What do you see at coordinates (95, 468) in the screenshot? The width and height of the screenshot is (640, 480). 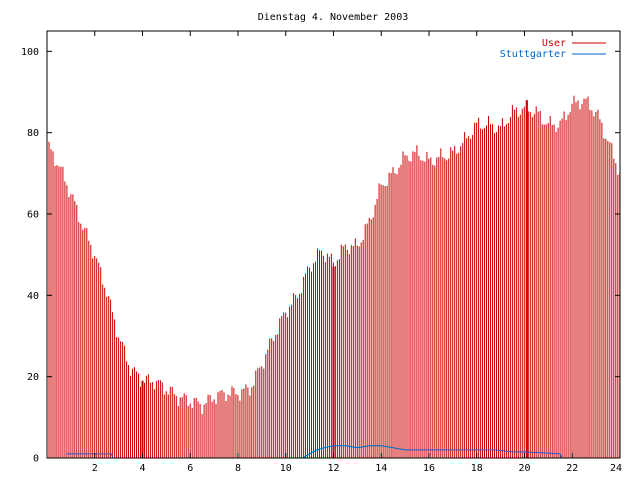 I see `x-tick-label: 2` at bounding box center [95, 468].